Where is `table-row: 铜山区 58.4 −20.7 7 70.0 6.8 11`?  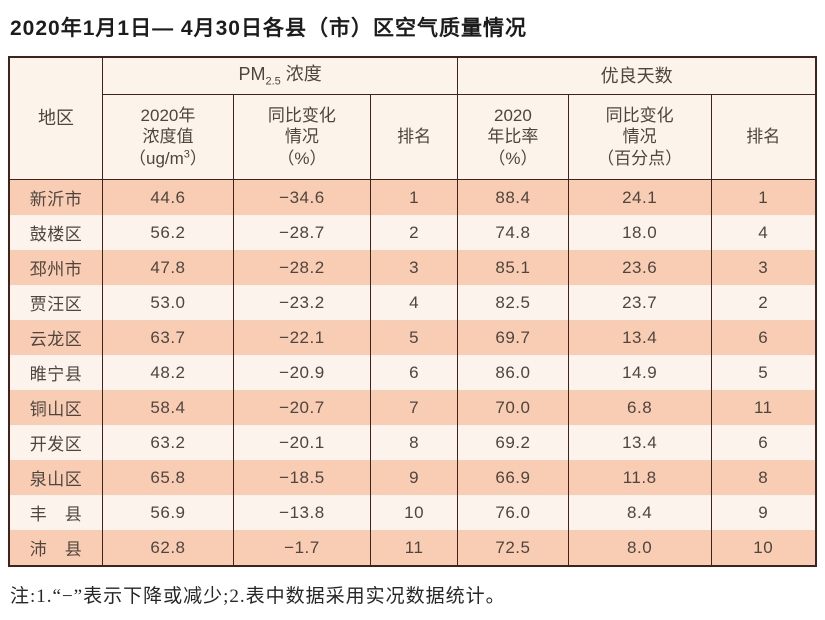
table-row: 铜山区 58.4 −20.7 7 70.0 6.8 11 is located at coordinates (412, 407).